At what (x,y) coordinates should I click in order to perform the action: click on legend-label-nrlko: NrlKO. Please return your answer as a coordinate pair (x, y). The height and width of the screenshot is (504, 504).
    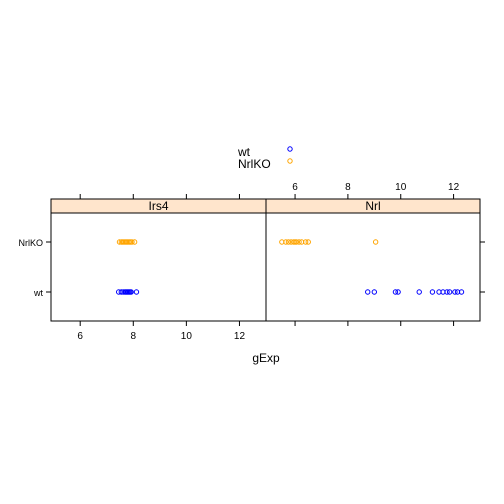
    Looking at the image, I should click on (254, 164).